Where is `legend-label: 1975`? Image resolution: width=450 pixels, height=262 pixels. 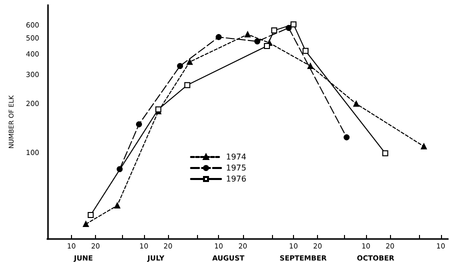 legend-label: 1975 is located at coordinates (236, 168).